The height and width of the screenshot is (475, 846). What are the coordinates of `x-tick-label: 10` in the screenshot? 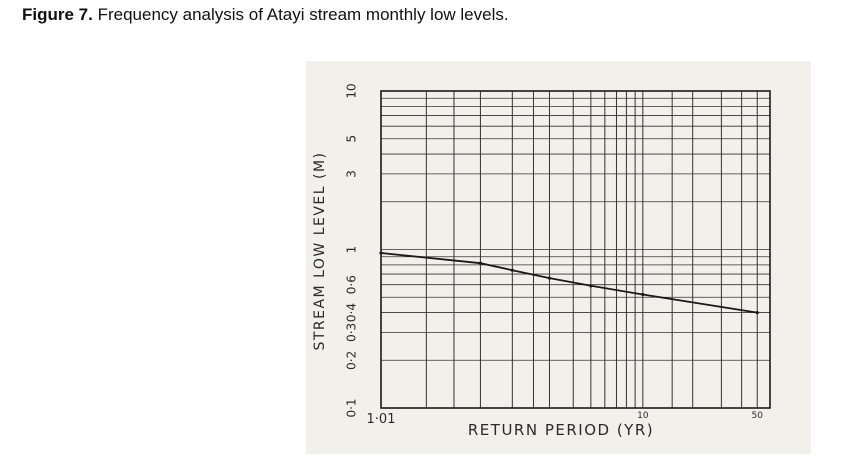 It's located at (643, 416).